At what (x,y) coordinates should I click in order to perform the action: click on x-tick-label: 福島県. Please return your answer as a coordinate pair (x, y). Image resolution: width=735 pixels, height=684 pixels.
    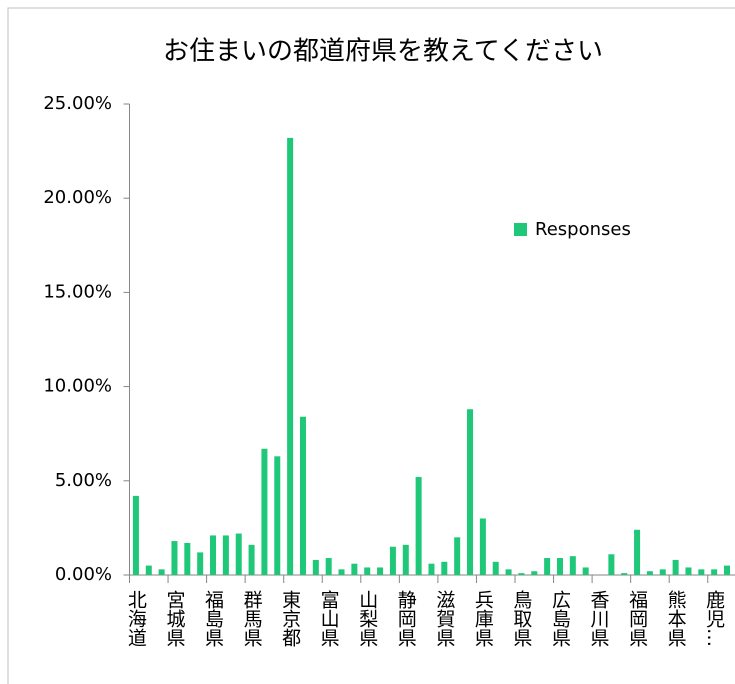
    Looking at the image, I should click on (213, 618).